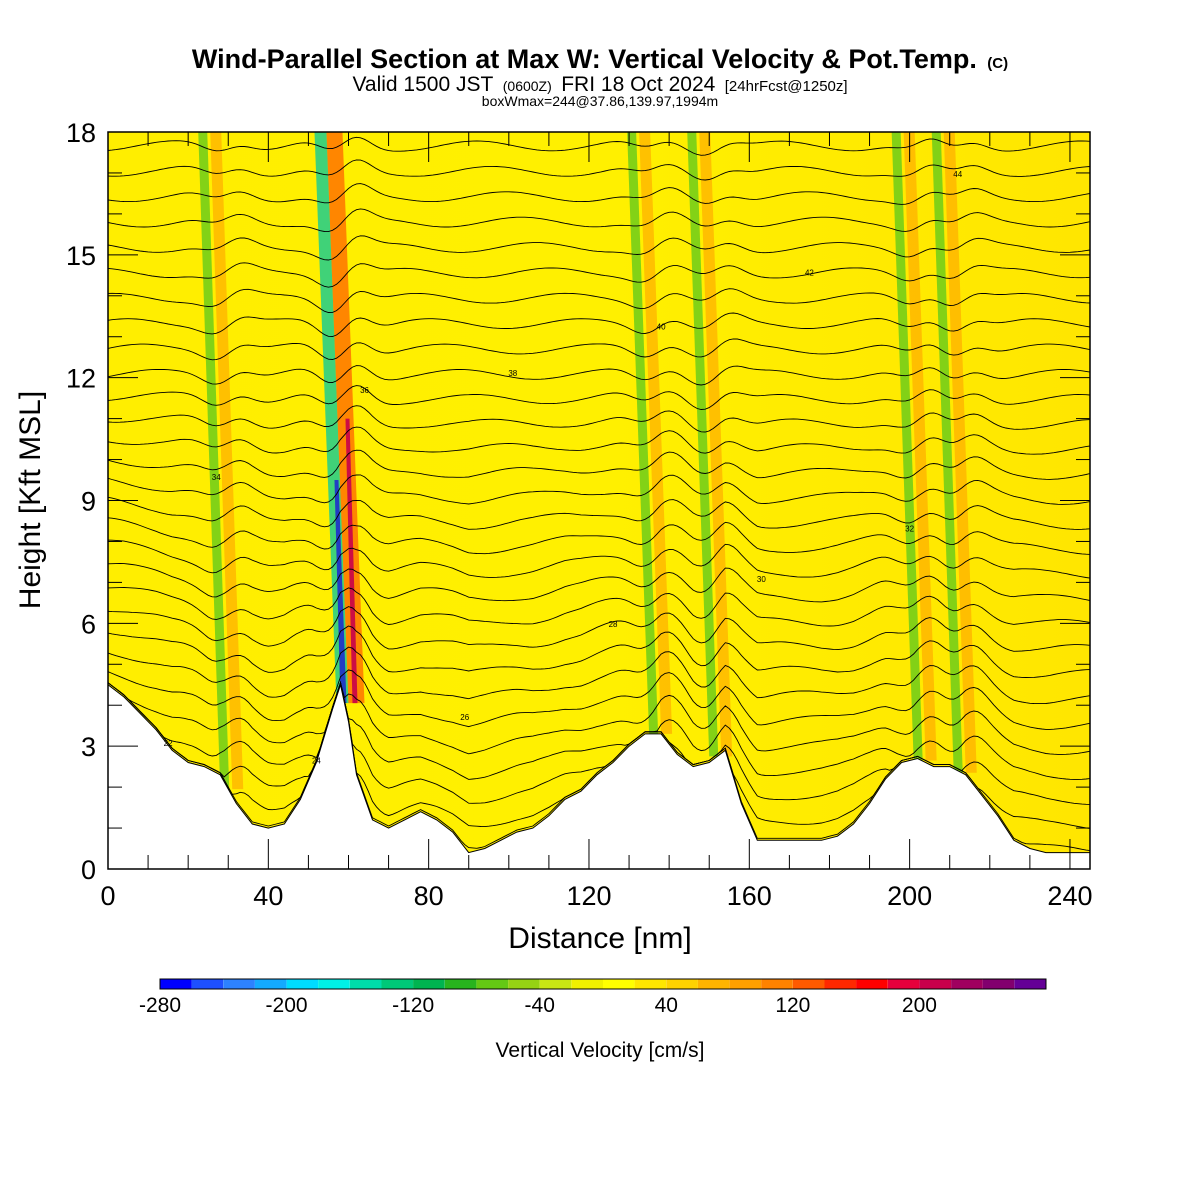 Image resolution: width=1200 pixels, height=1200 pixels. I want to click on contour-label: 40, so click(661, 327).